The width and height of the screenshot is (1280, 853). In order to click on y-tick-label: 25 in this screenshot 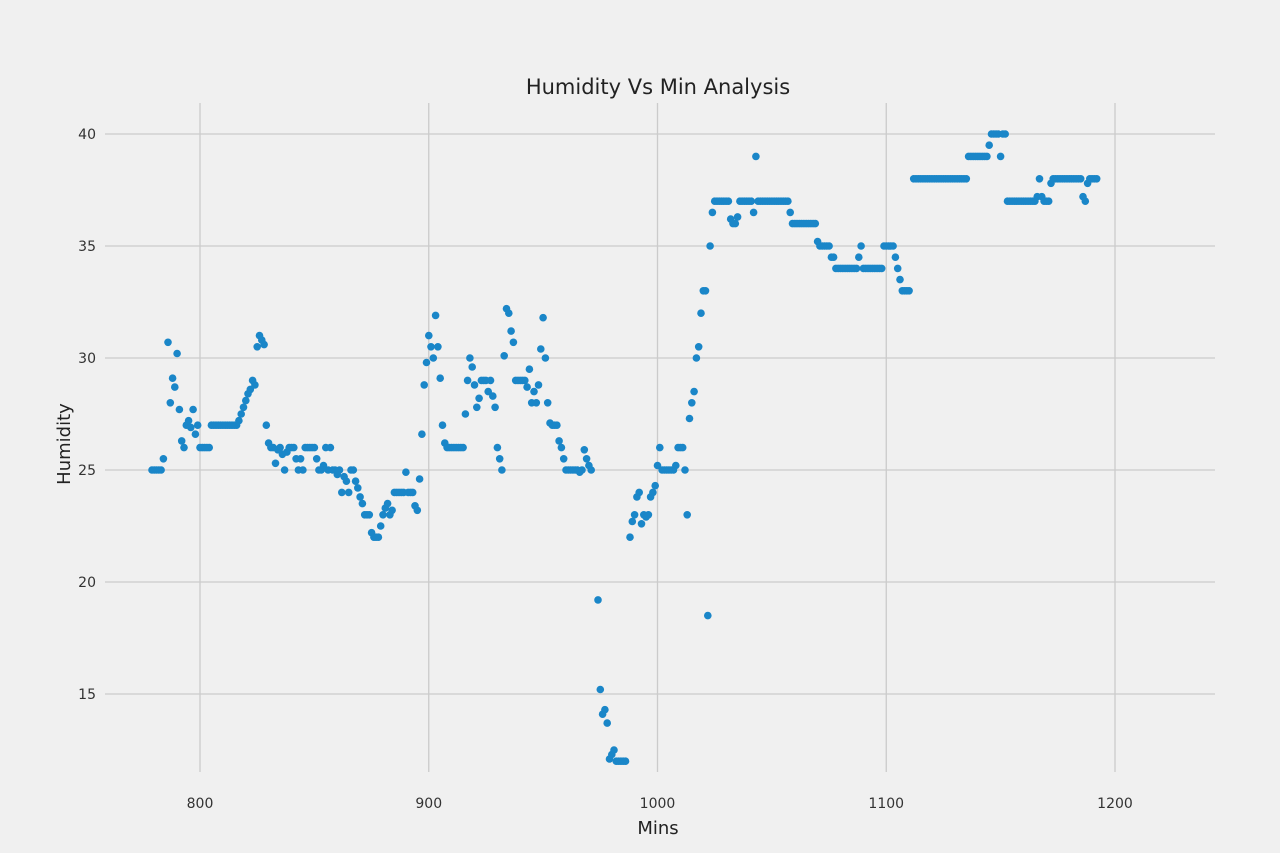, I will do `click(87, 471)`.